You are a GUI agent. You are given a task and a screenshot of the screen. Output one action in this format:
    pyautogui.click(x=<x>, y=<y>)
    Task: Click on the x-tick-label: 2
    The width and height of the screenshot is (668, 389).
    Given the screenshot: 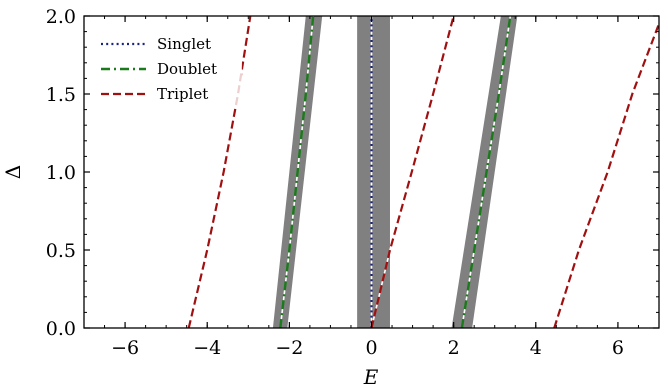 What is the action you would take?
    pyautogui.click(x=454, y=348)
    